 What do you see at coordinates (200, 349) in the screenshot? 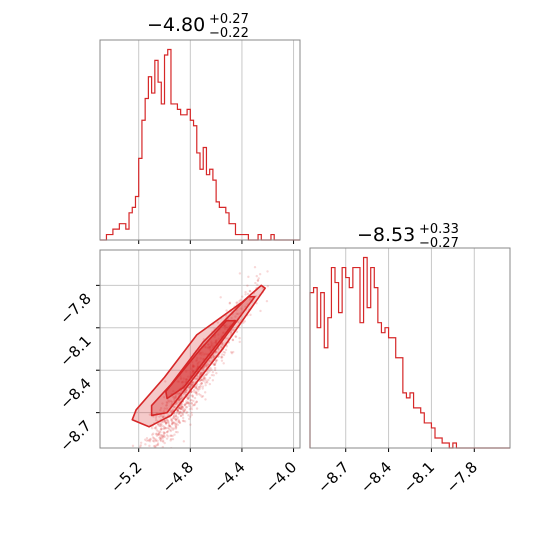
I see `joint-frame` at bounding box center [200, 349].